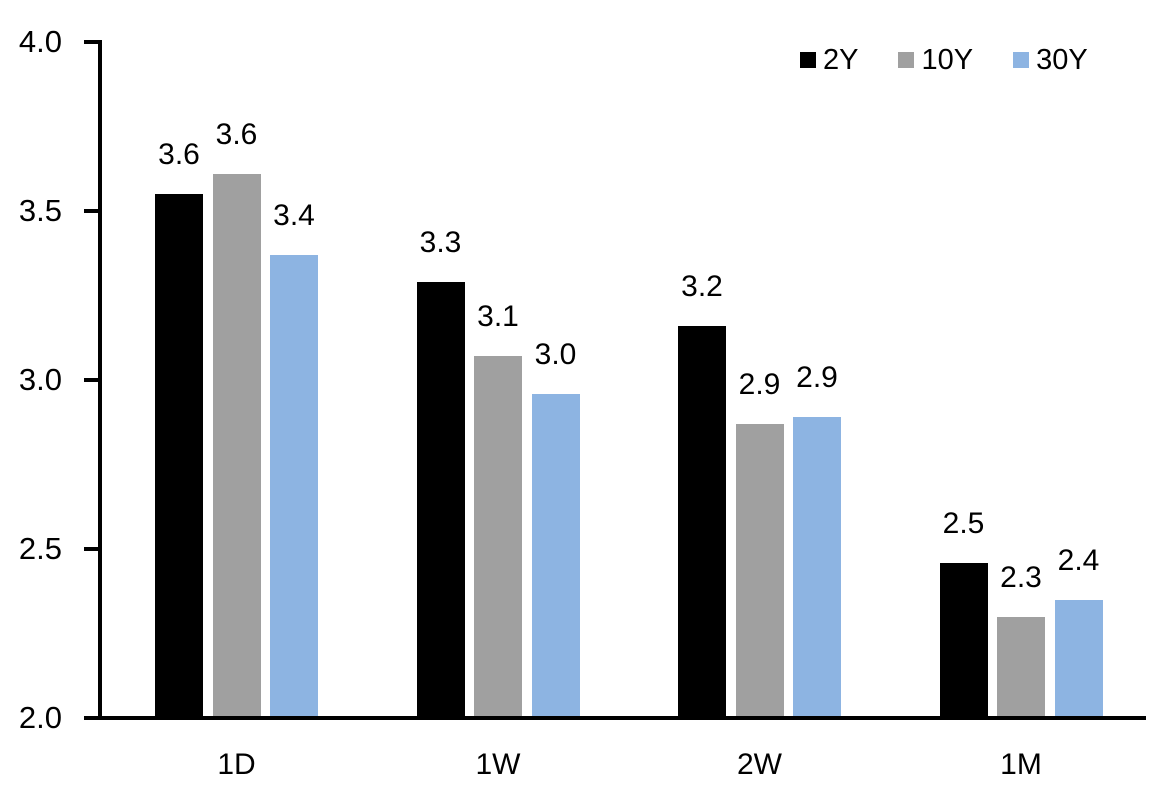 The image size is (1152, 795). What do you see at coordinates (40, 210) in the screenshot?
I see `y-tick-label: 3.5` at bounding box center [40, 210].